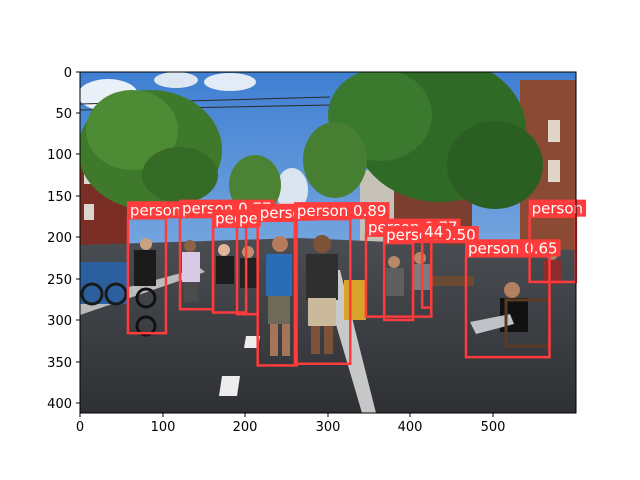 The image size is (640, 480). I want to click on y-tick: 400, so click(63, 404).